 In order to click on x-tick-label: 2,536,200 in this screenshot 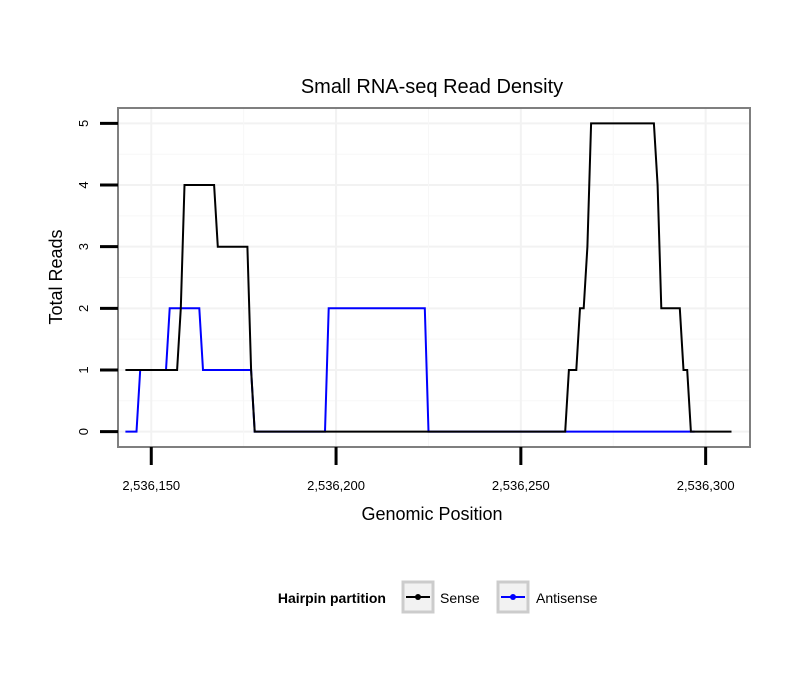, I will do `click(336, 485)`.